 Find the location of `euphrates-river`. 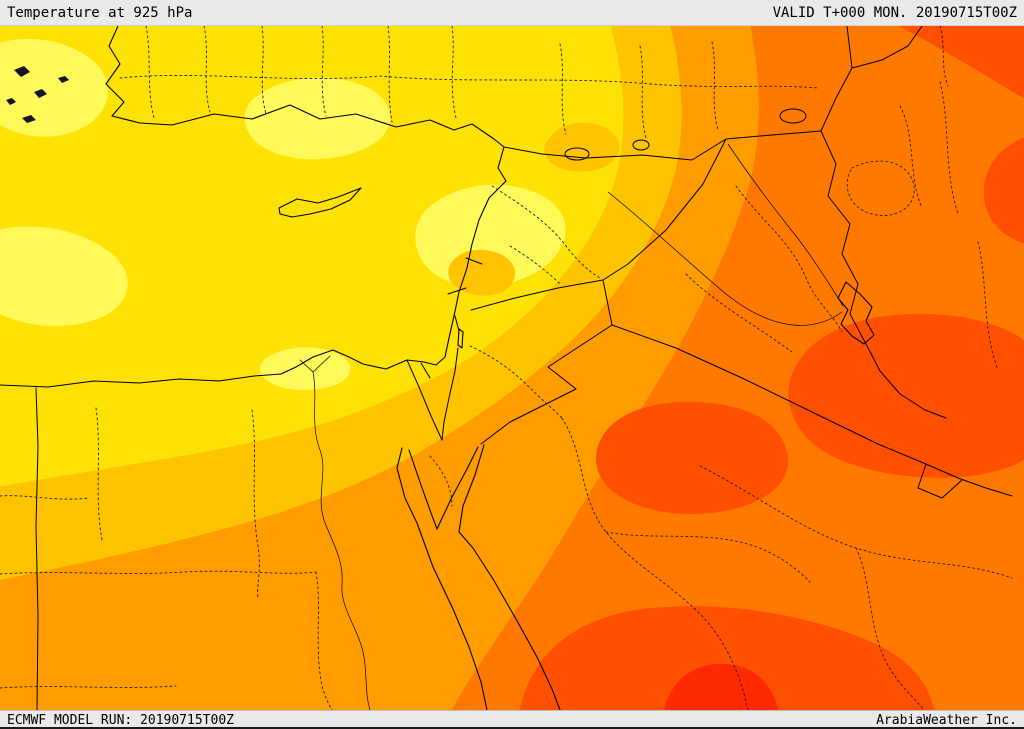

euphrates-river is located at coordinates (725, 258).